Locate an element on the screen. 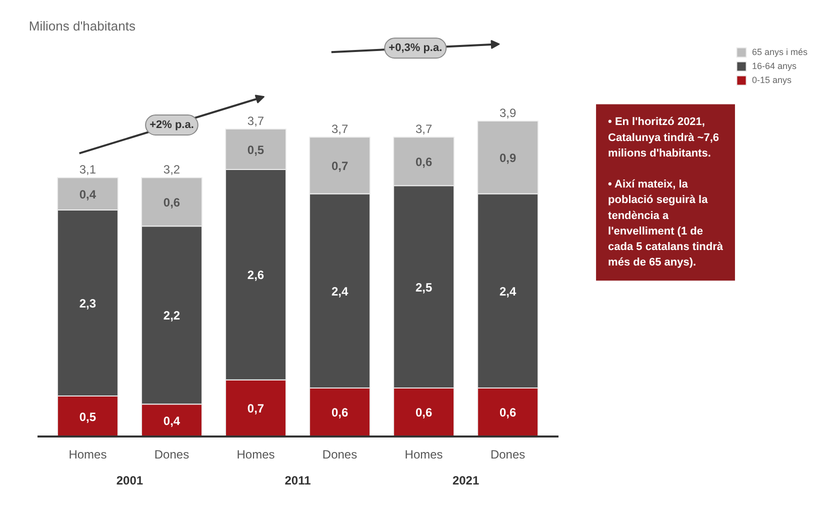  text: • Així mateix, la població seguirà la tendència a l'envelliment (1 de cada 5 catalans tindrà més de 65 anys). is located at coordinates (666, 223).